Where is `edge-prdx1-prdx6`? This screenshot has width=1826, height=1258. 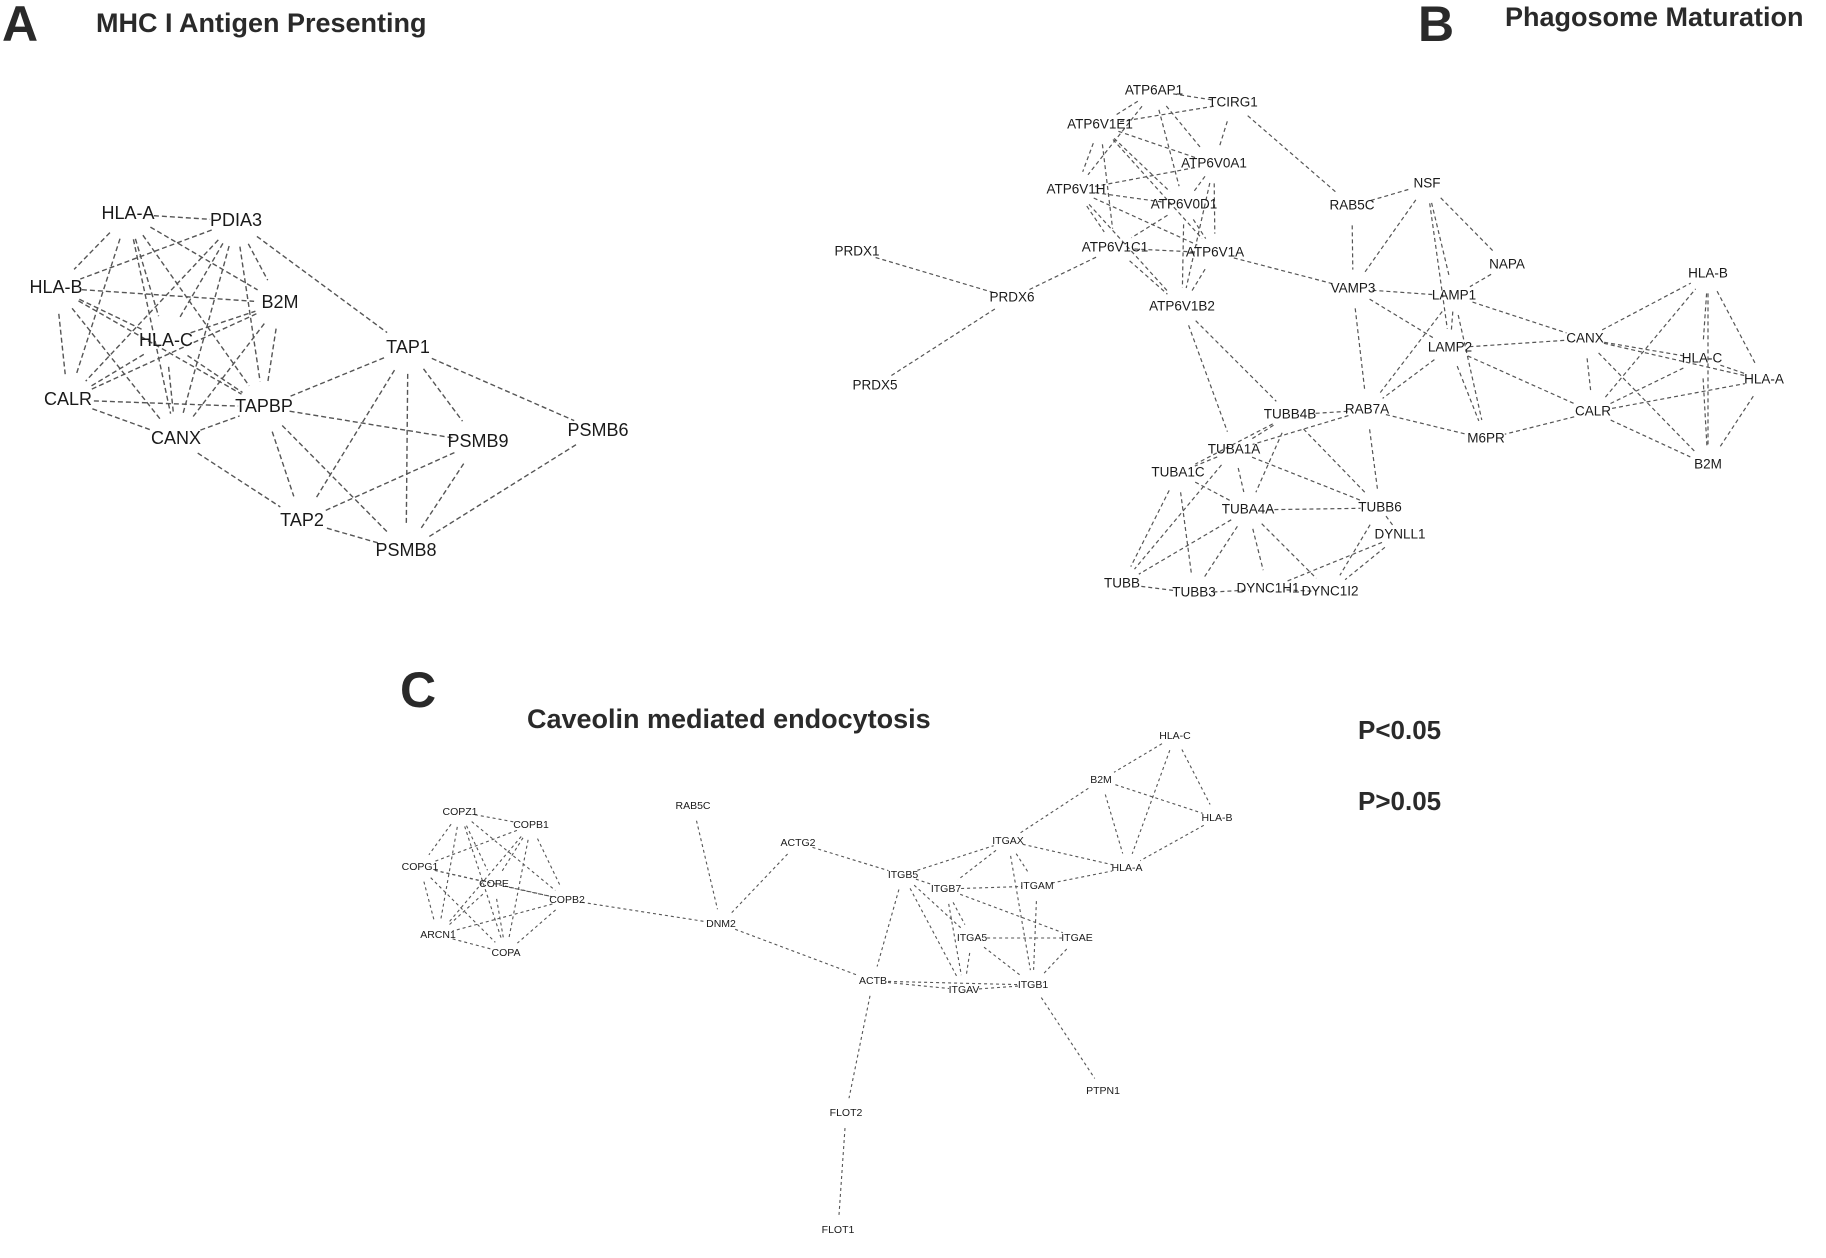 edge-prdx1-prdx6 is located at coordinates (934, 275).